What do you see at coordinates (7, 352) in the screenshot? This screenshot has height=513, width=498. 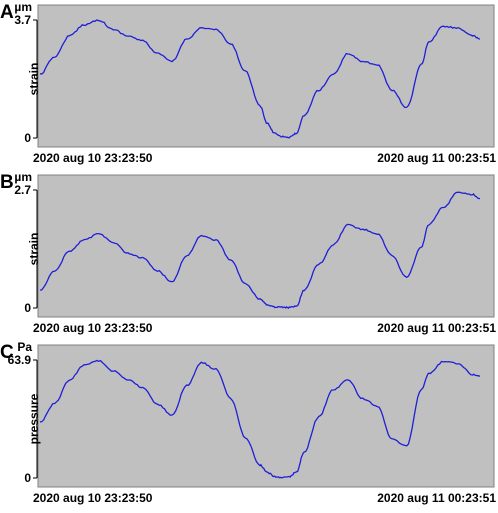 I see `panel-letter: C` at bounding box center [7, 352].